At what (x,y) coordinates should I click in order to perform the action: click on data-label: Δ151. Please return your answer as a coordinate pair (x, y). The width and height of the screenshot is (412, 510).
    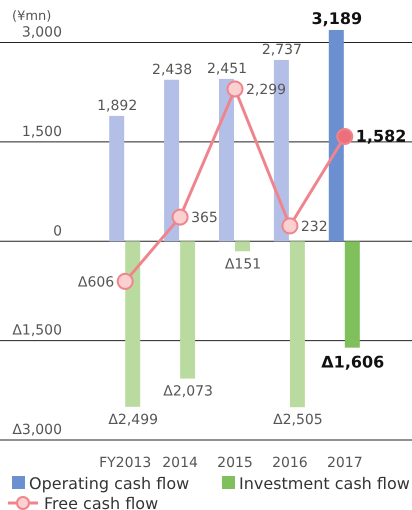
    Looking at the image, I should click on (243, 264).